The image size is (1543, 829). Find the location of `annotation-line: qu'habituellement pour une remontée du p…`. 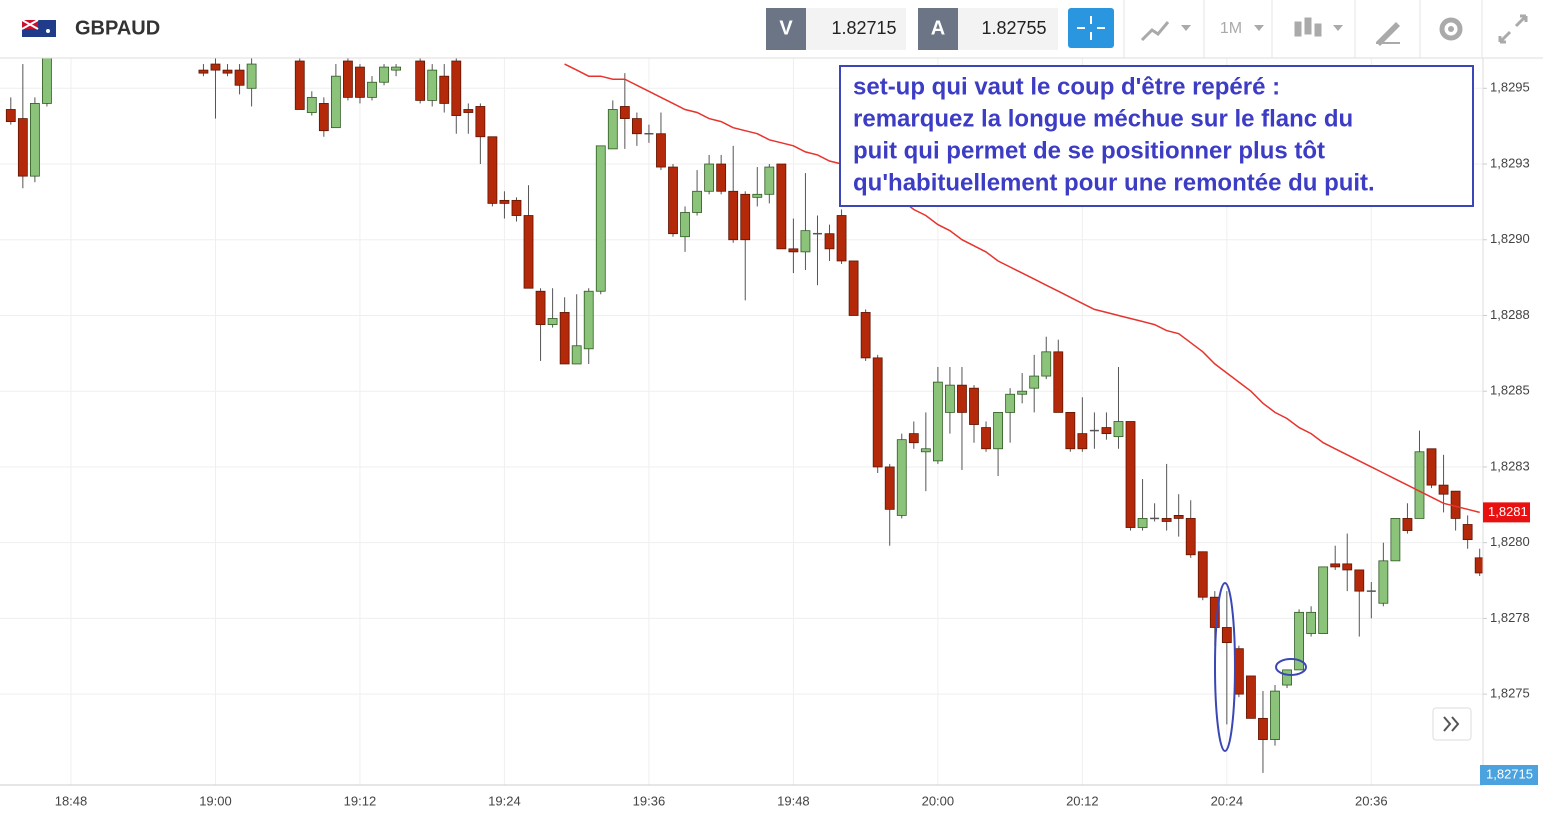

annotation-line: qu'habituellement pour une remontée du p… is located at coordinates (1114, 182).